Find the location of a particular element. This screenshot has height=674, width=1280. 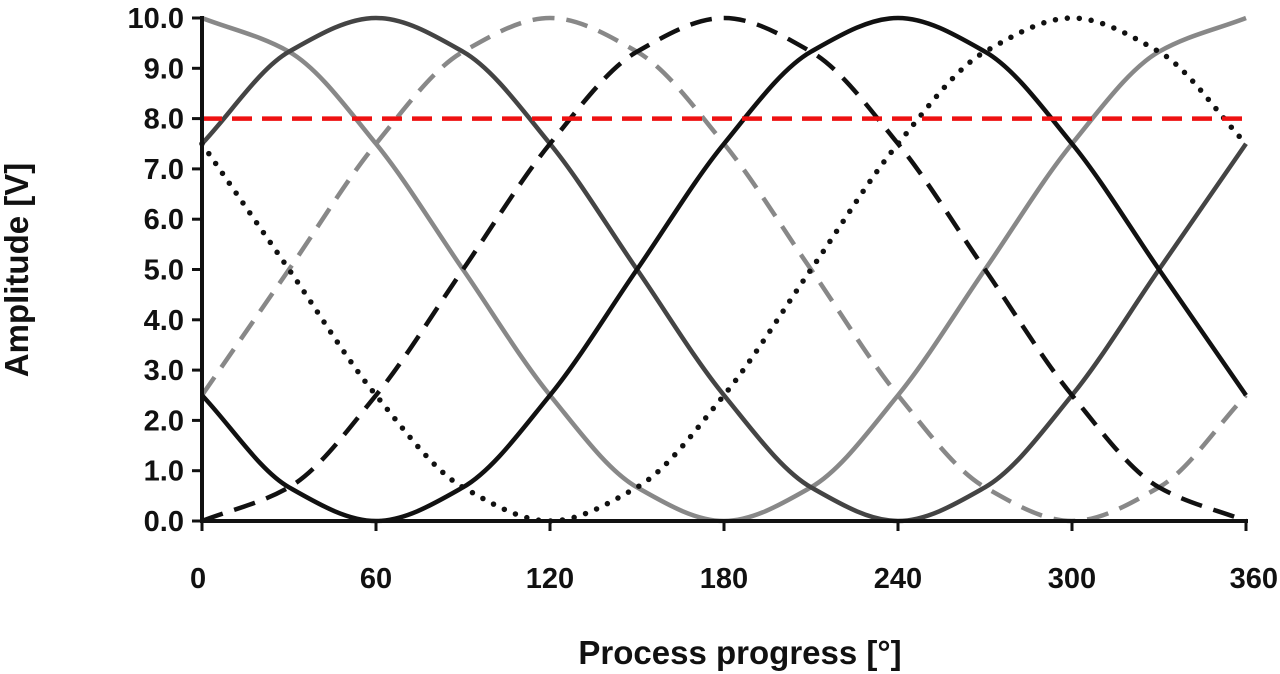

y-tick-label: 8.0 is located at coordinates (164, 120).